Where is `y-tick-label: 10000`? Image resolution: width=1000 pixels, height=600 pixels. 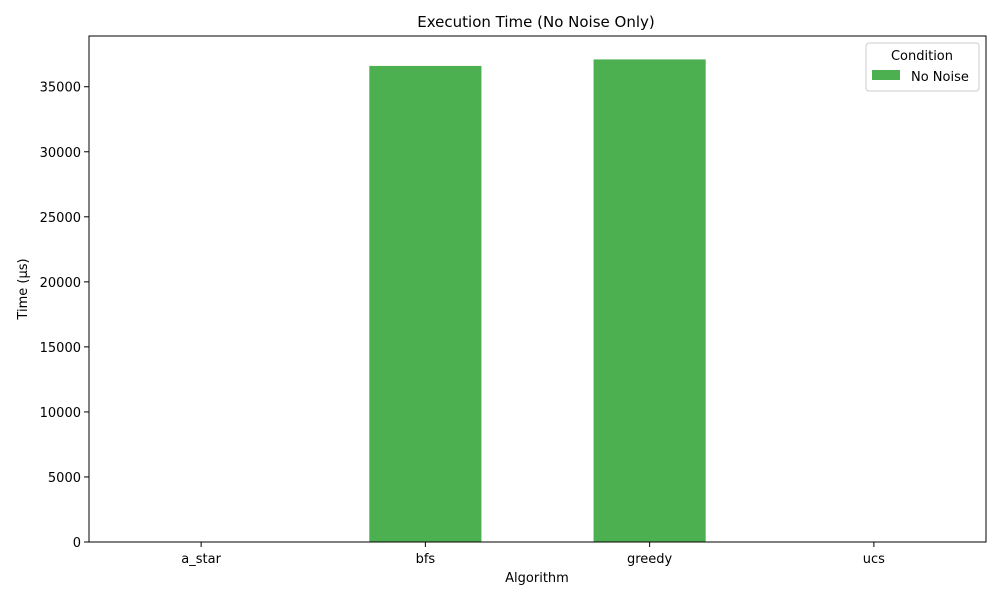 y-tick-label: 10000 is located at coordinates (60, 413).